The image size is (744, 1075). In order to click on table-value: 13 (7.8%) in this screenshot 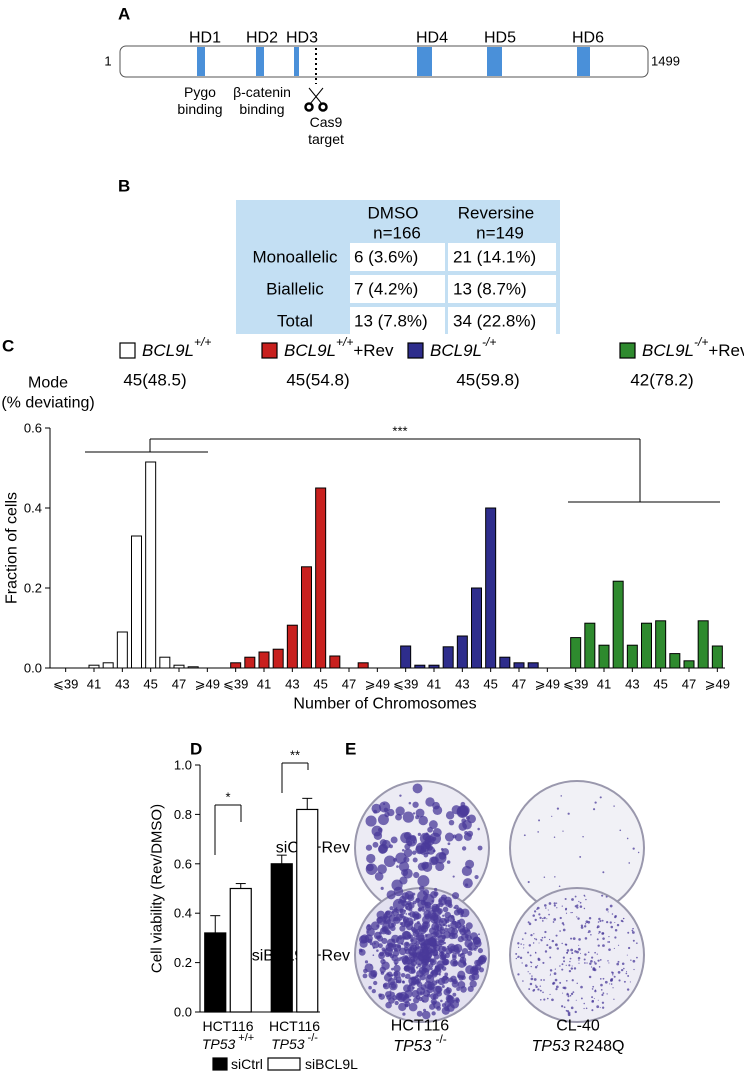, I will do `click(391, 321)`.